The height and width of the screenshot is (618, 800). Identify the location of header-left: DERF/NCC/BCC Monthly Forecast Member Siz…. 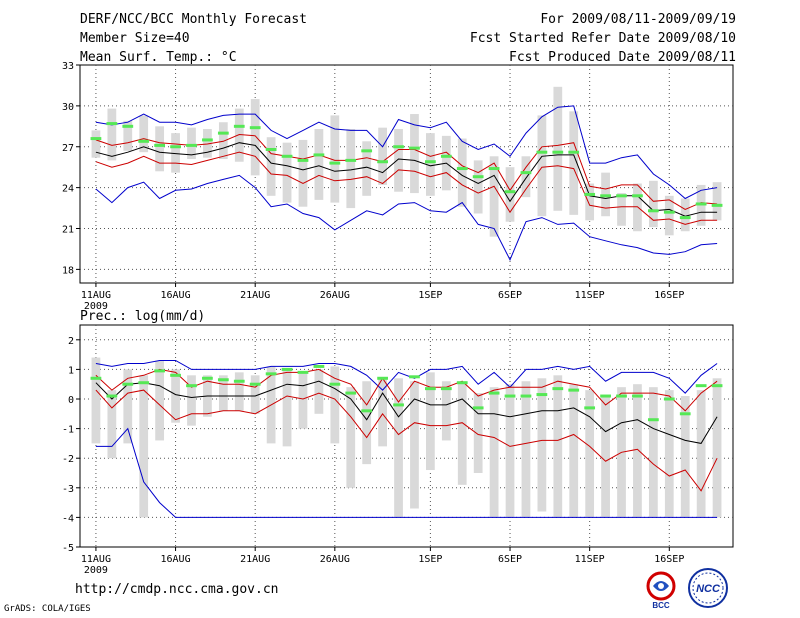
(193, 38).